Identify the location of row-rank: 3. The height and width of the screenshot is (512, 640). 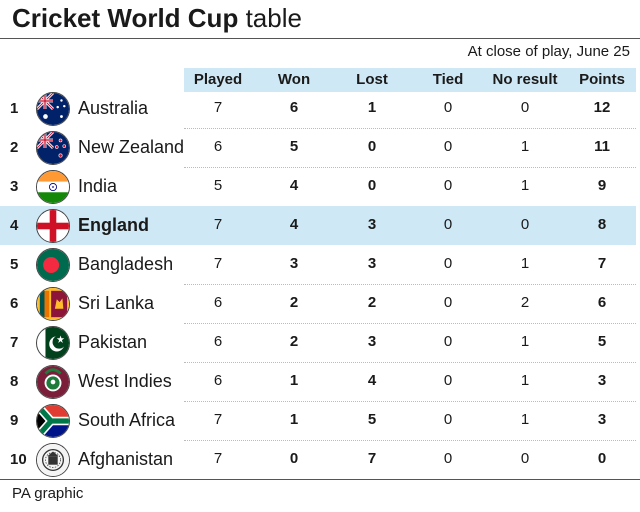
(14, 186).